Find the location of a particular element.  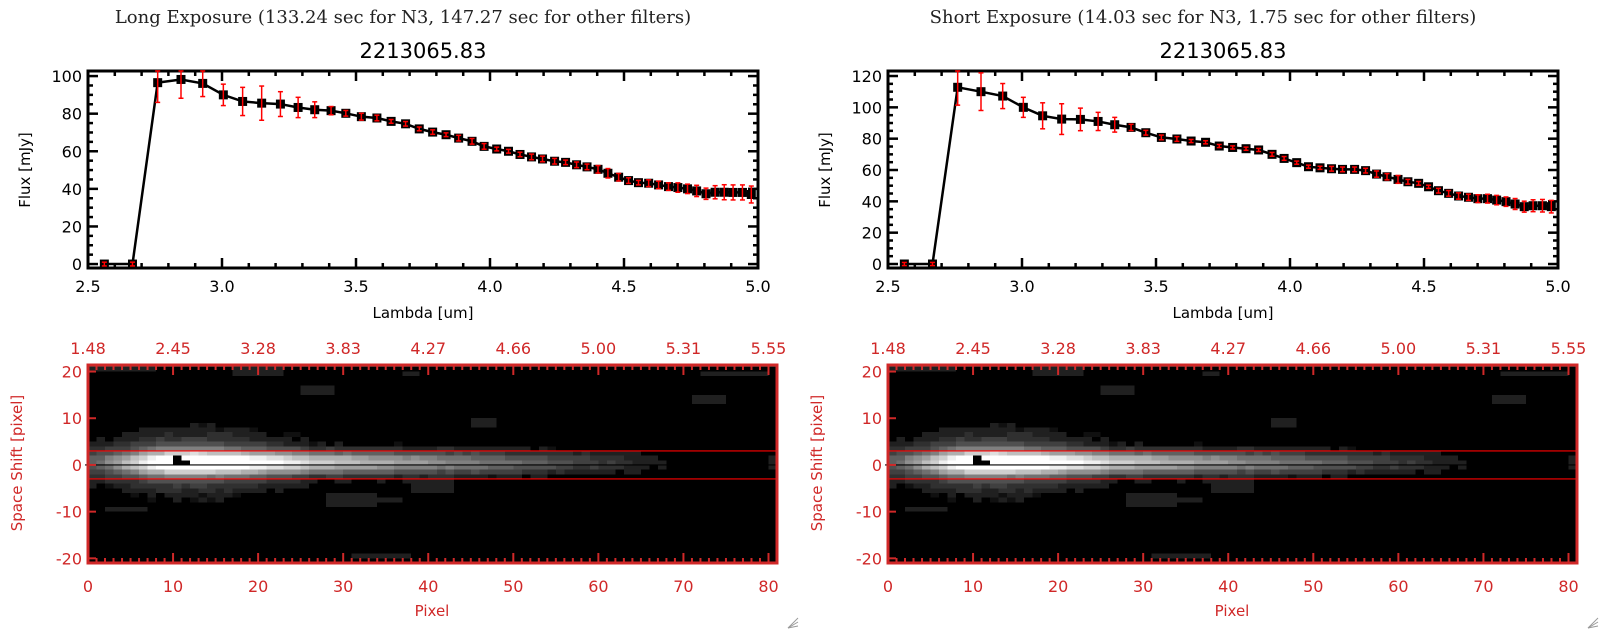

y-axis-label: Flux [mJy] is located at coordinates (25, 170).